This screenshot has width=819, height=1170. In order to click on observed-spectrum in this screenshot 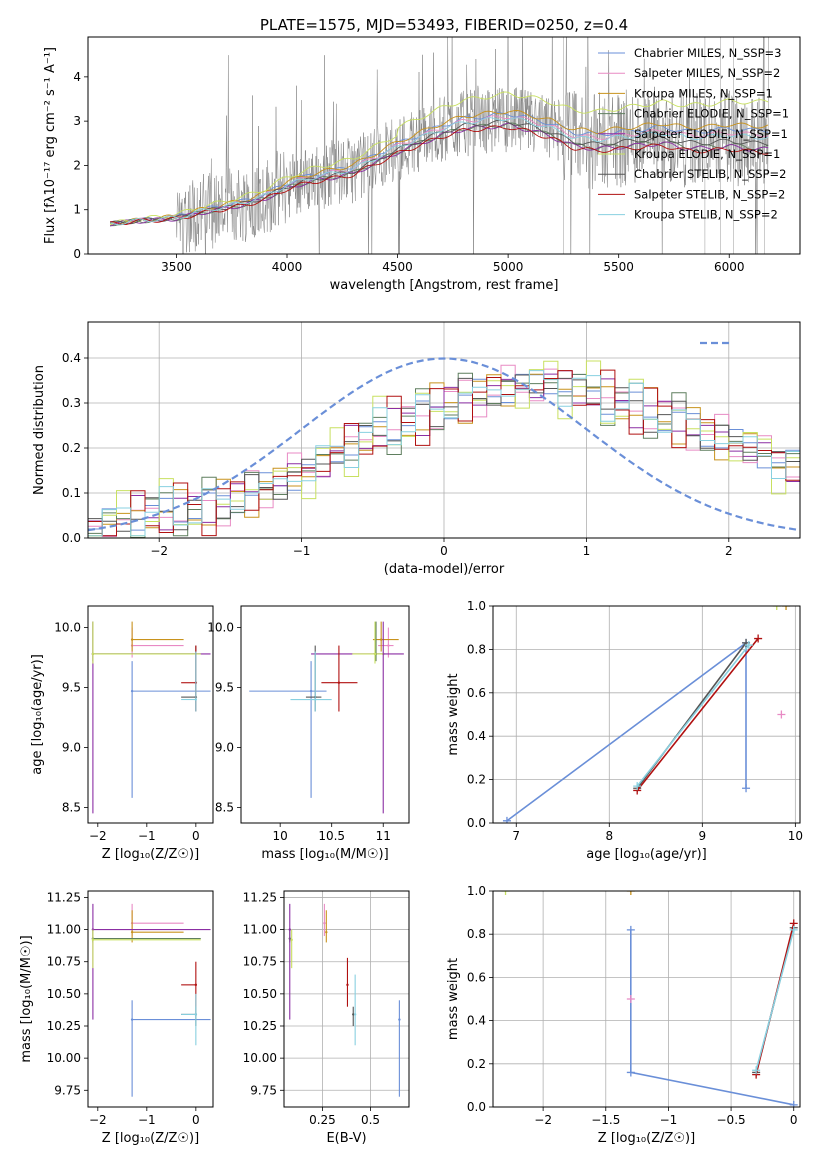, I will do `click(440, 145)`.